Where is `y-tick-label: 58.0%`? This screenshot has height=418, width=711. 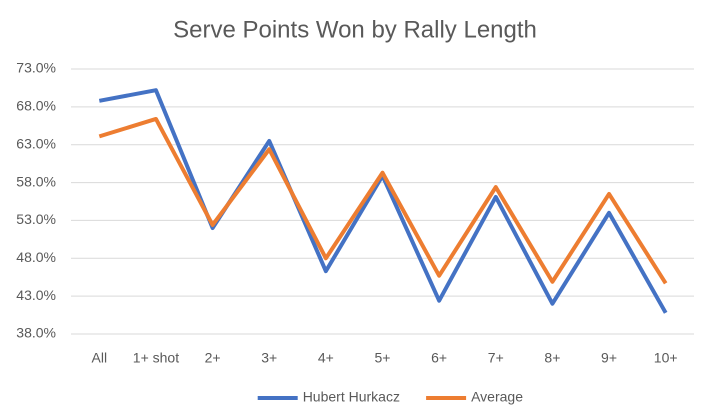
y-tick-label: 58.0% is located at coordinates (36, 181).